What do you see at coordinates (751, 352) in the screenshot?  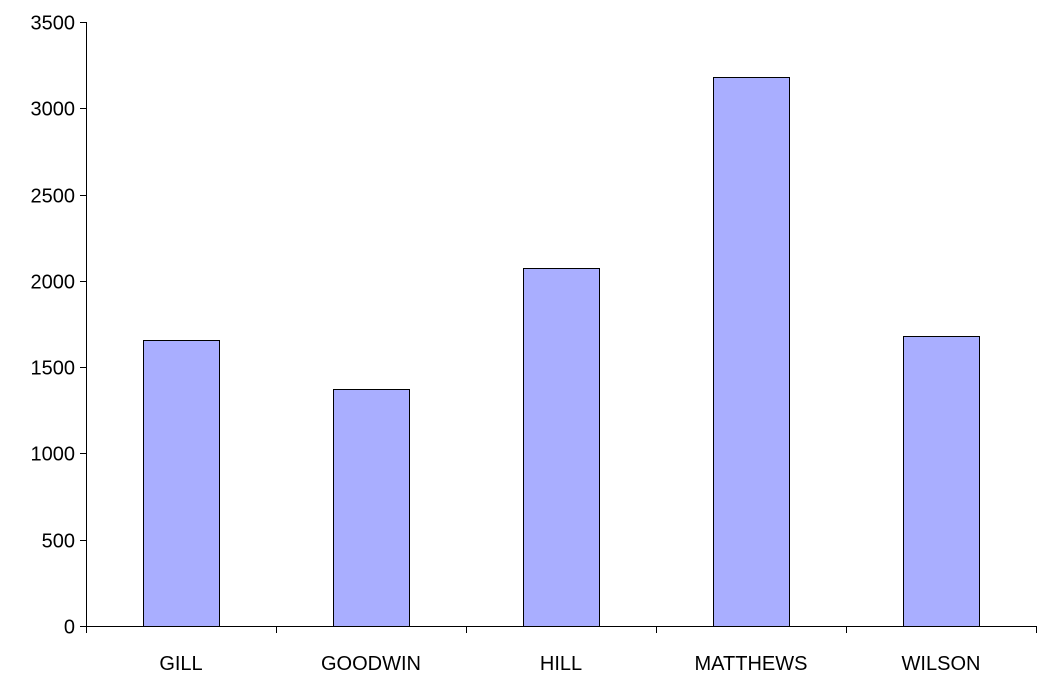 I see `bar-matthews` at bounding box center [751, 352].